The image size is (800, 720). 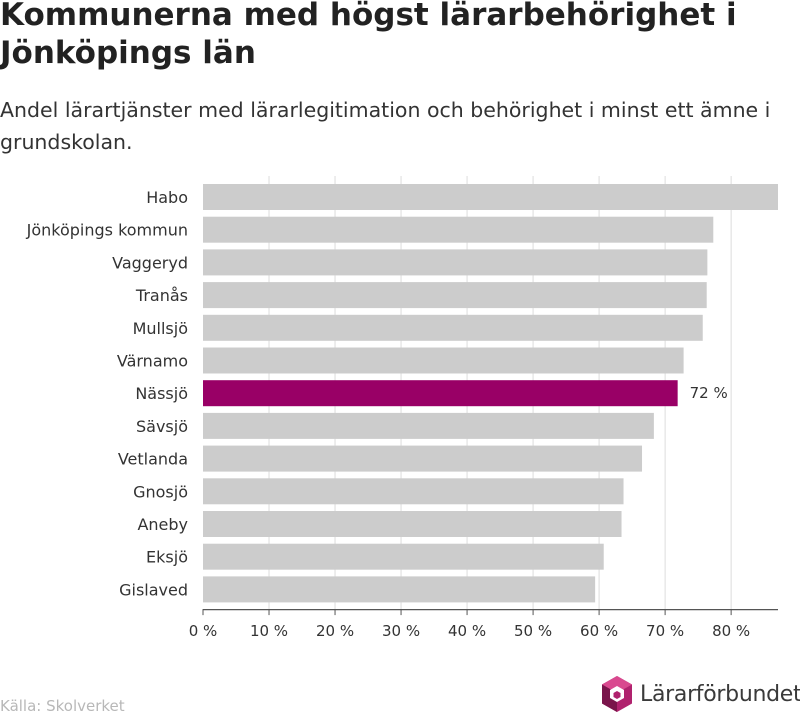 I want to click on bar-habo, so click(x=490, y=197).